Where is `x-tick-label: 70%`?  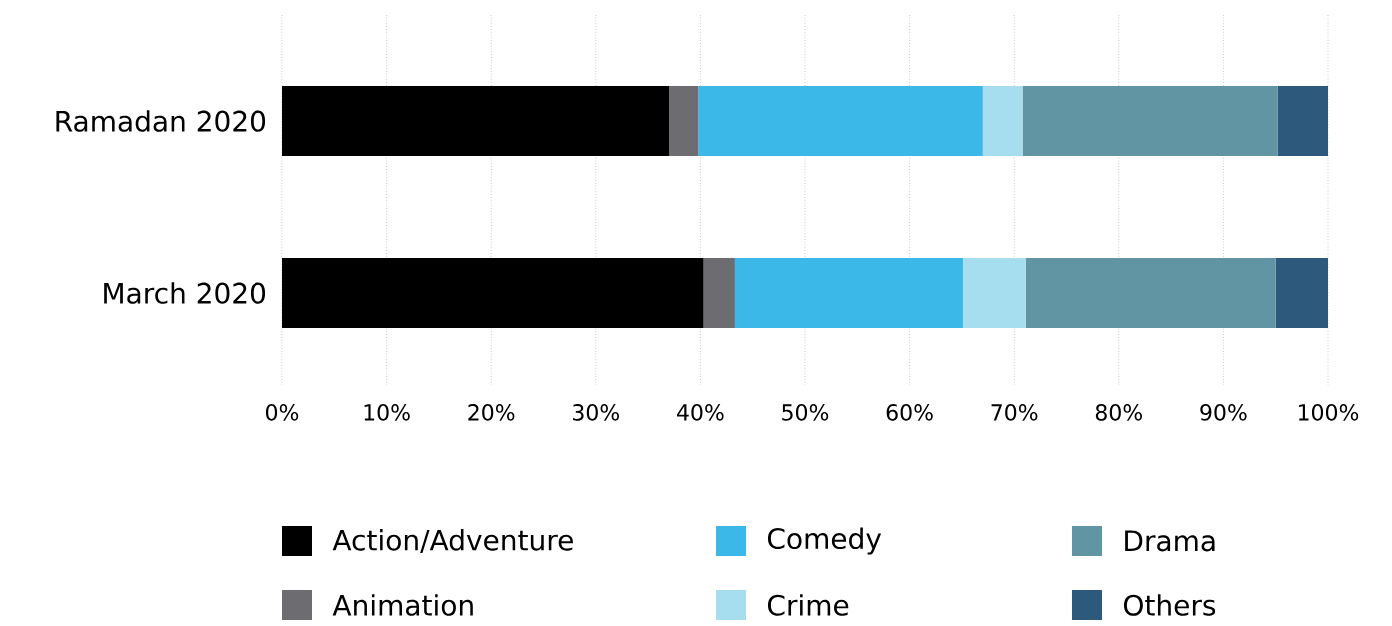 x-tick-label: 70% is located at coordinates (1014, 412).